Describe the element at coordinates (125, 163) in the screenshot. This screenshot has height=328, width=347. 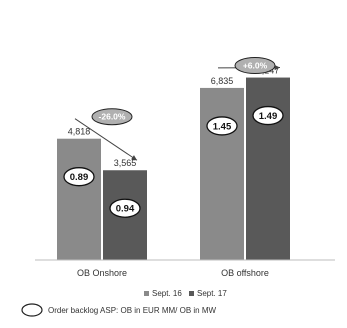
I see `value-label-bar-onshore-sept-17: 3,565` at that location.